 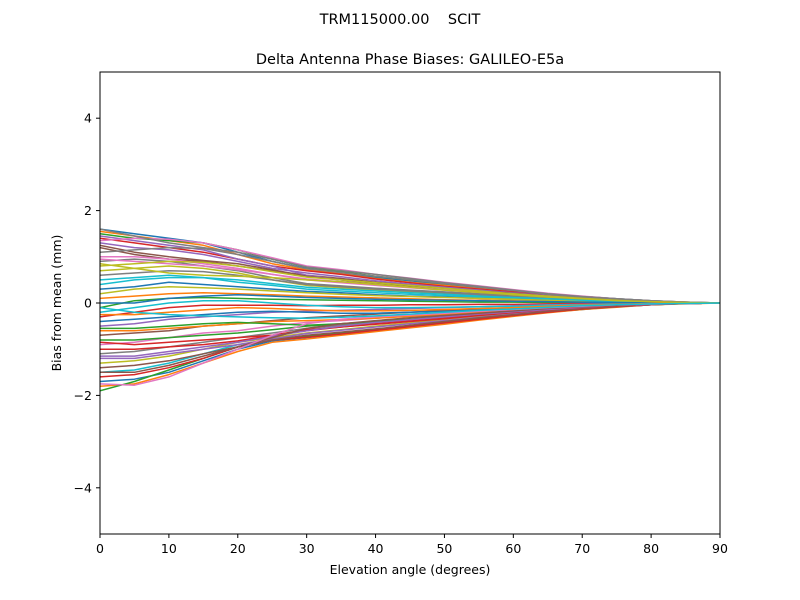 What do you see at coordinates (410, 60) in the screenshot?
I see `chart-title: Delta Antenna Phase Biases: GALILEO-E5a` at bounding box center [410, 60].